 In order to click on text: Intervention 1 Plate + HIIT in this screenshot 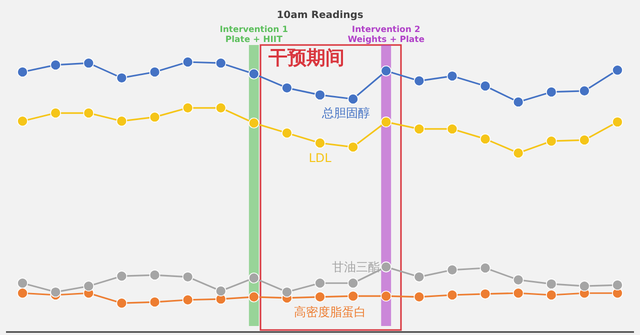, I will do `click(254, 35)`.